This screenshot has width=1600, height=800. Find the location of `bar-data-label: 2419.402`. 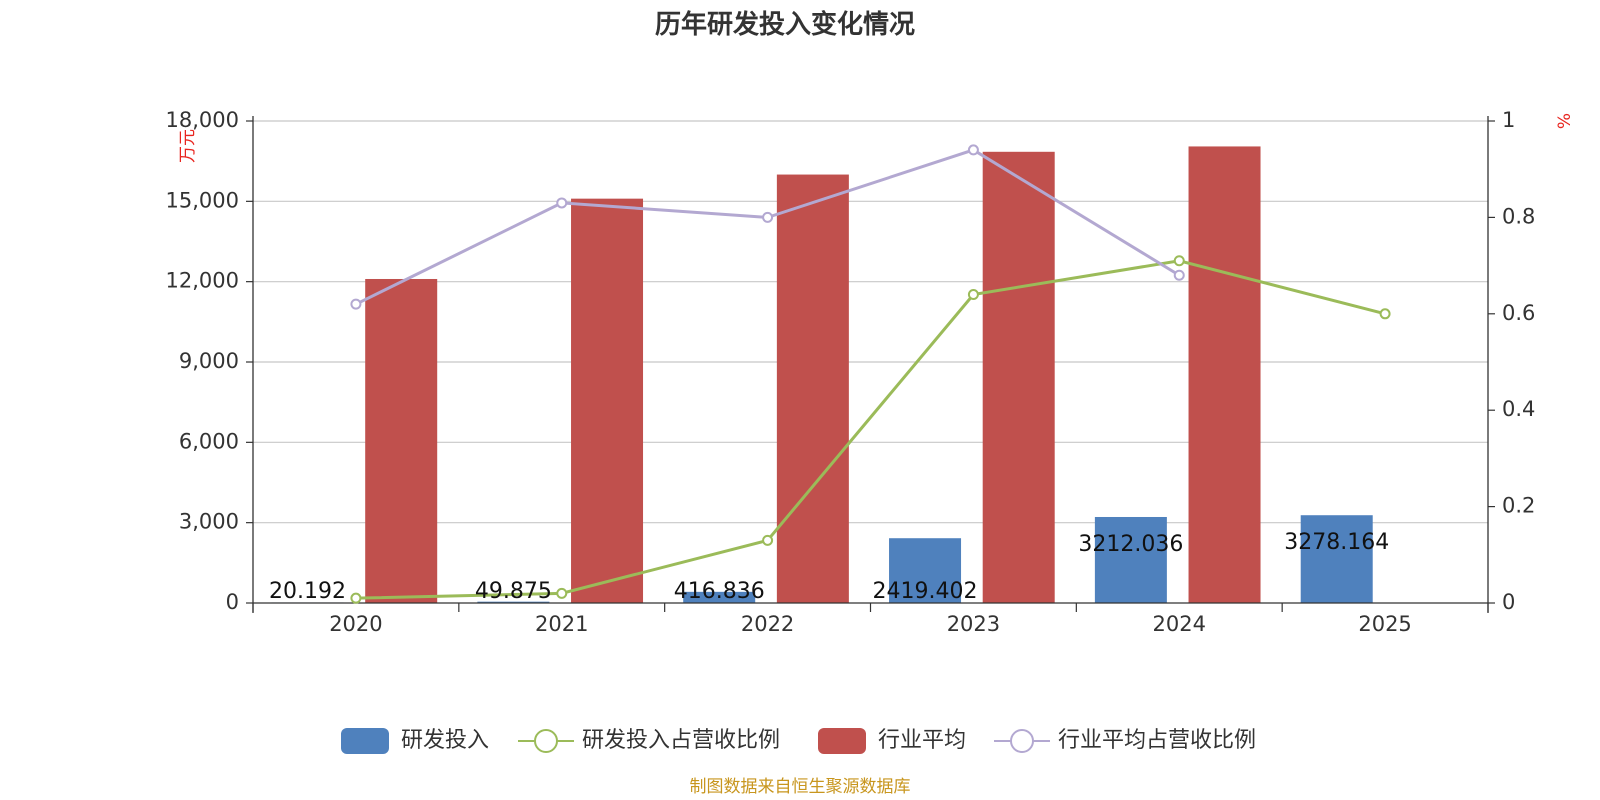

bar-data-label: 2419.402 is located at coordinates (925, 591).